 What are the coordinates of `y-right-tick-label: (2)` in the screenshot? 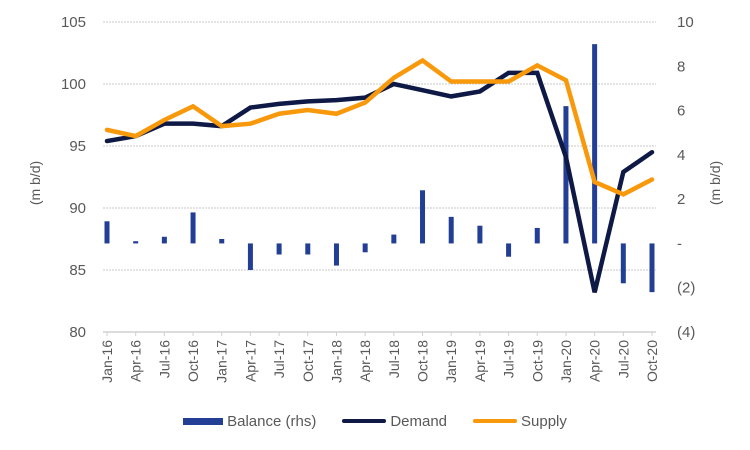 It's located at (686, 288).